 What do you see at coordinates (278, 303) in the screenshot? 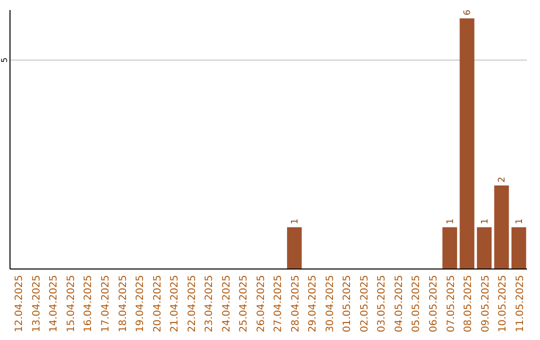
I see `x-tick-label: 27.04.2025` at bounding box center [278, 303].